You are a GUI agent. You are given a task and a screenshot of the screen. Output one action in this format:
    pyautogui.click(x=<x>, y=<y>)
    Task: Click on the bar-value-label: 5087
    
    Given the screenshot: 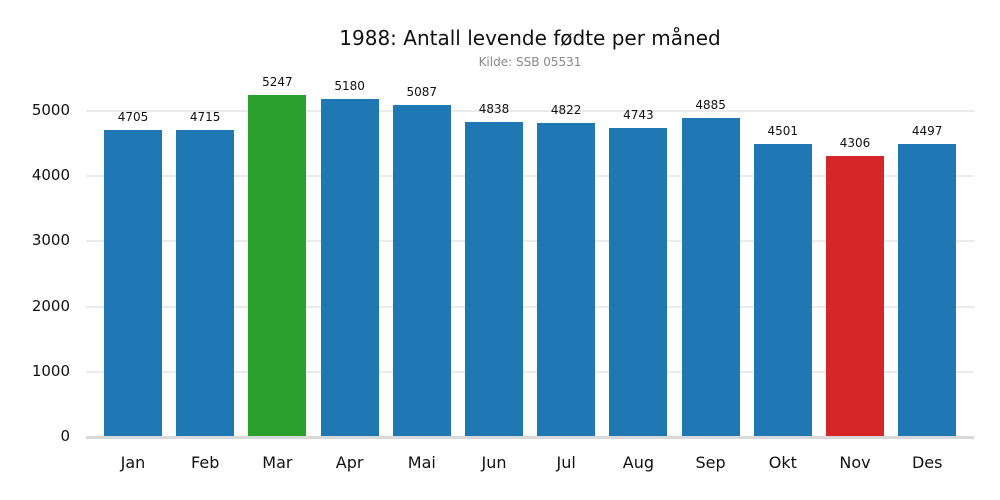 What is the action you would take?
    pyautogui.click(x=422, y=92)
    